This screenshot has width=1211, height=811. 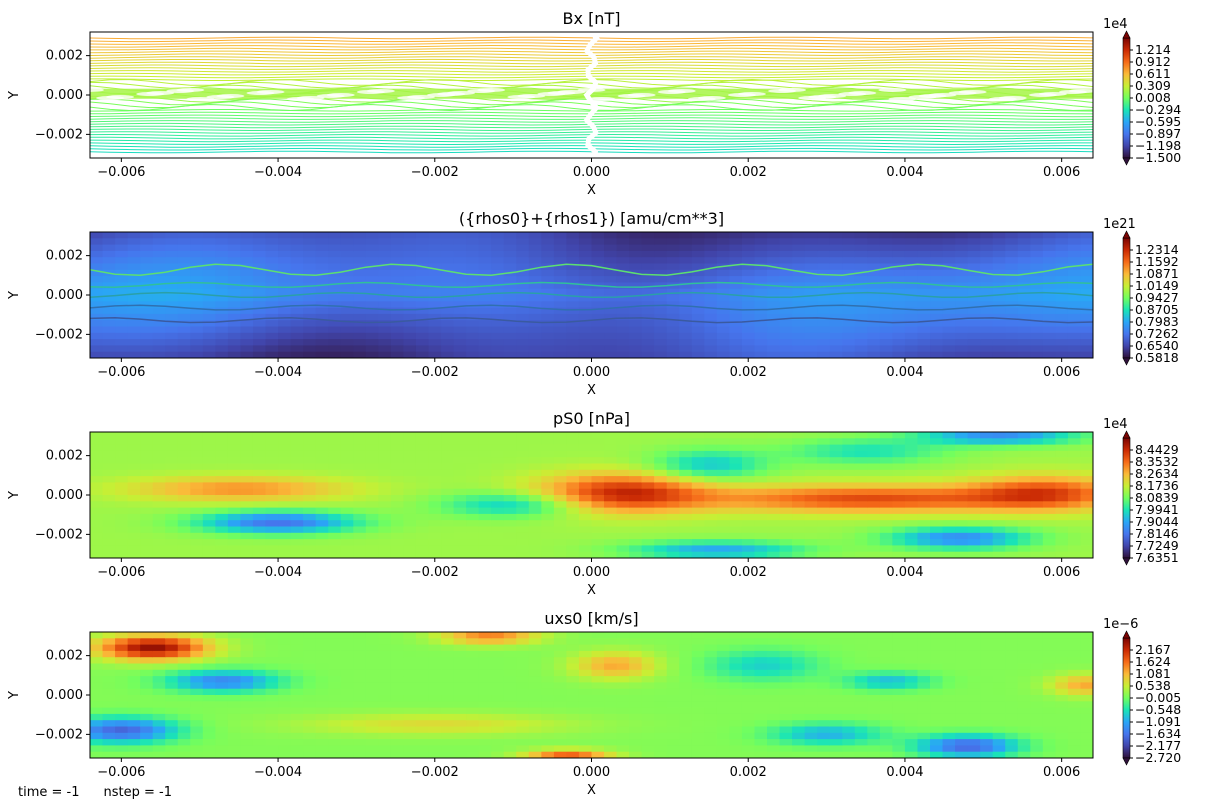 I want to click on colorbar-extend-min, so click(x=1126, y=161).